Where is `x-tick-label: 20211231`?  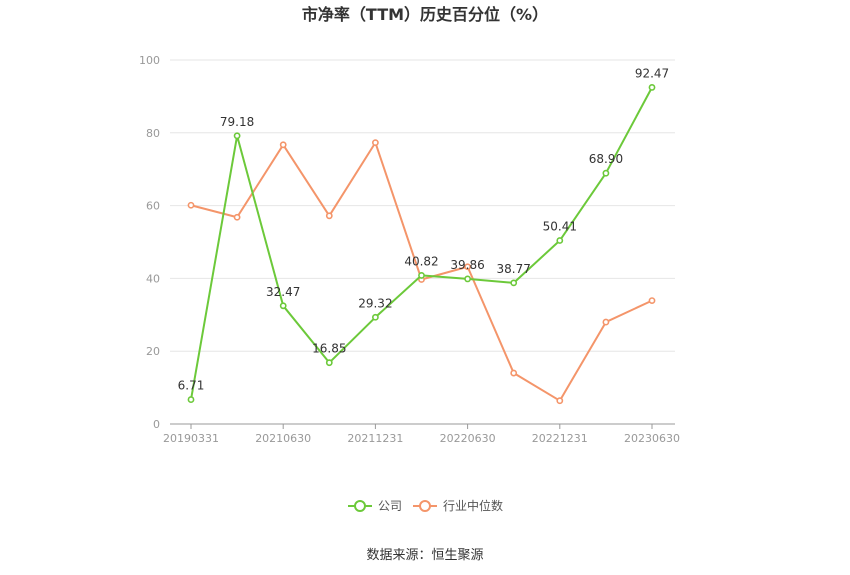
x-tick-label: 20211231 is located at coordinates (375, 438).